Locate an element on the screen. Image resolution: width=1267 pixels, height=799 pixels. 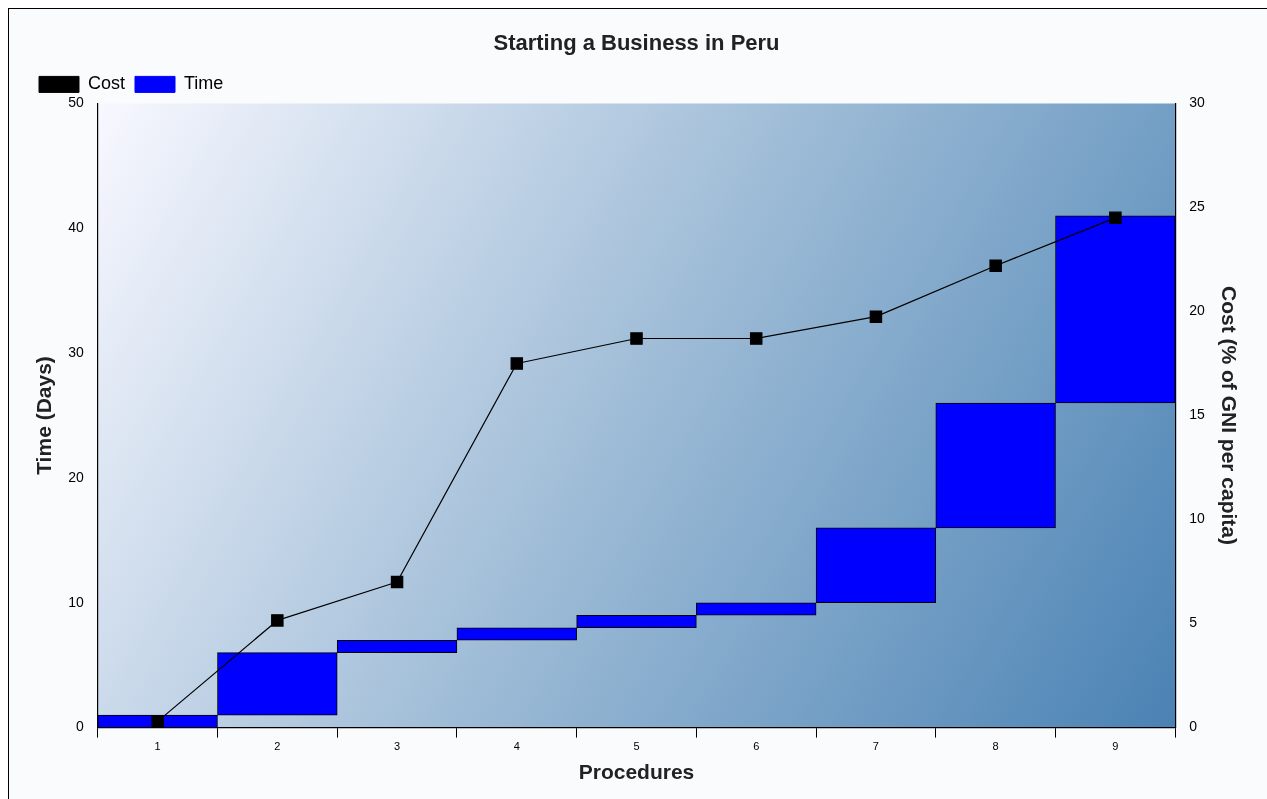
x-tick-label: 7 is located at coordinates (875, 746).